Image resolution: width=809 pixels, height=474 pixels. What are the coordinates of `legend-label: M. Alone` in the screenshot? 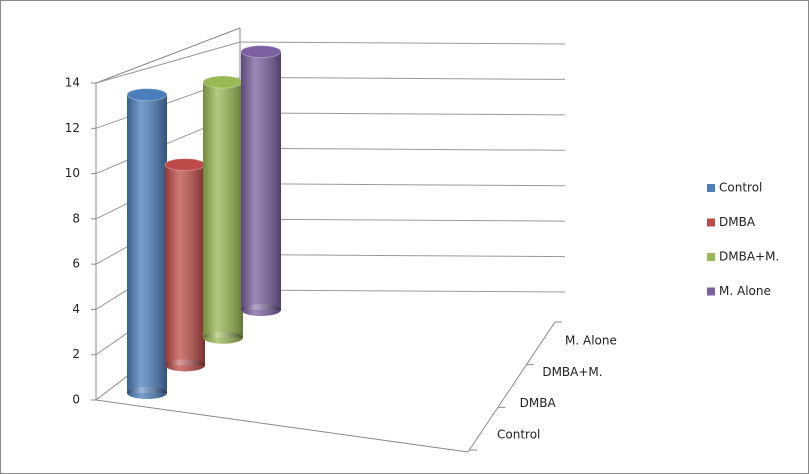 It's located at (745, 291).